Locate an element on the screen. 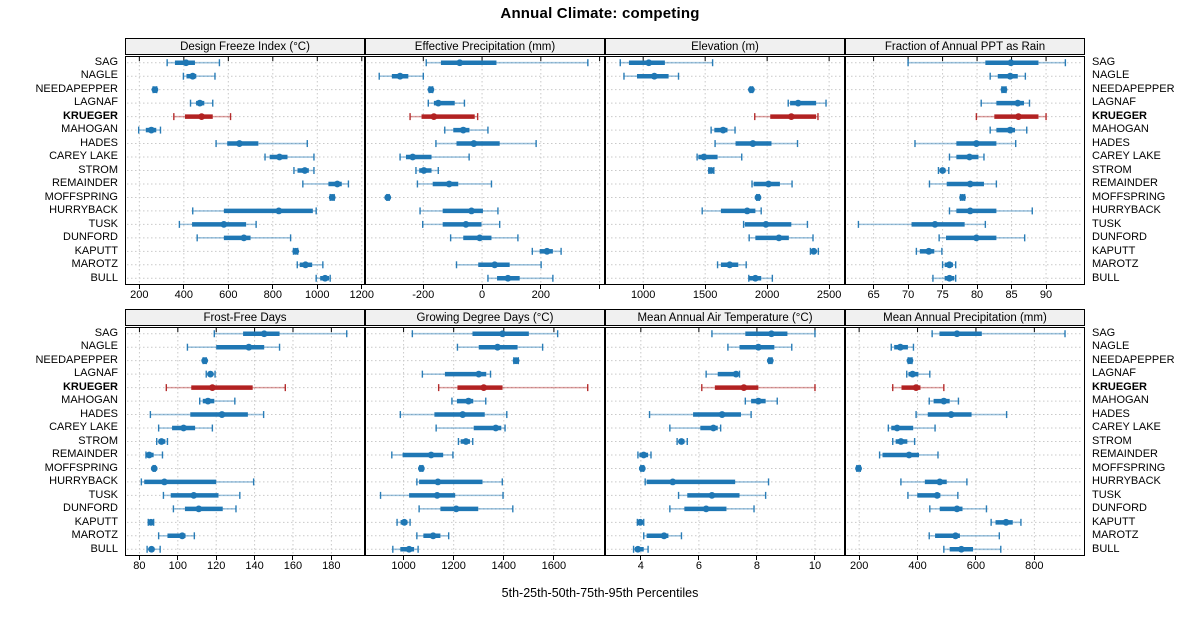 This screenshot has height=625, width=1200. site-label-marotz: MAROTZ is located at coordinates (1115, 264).